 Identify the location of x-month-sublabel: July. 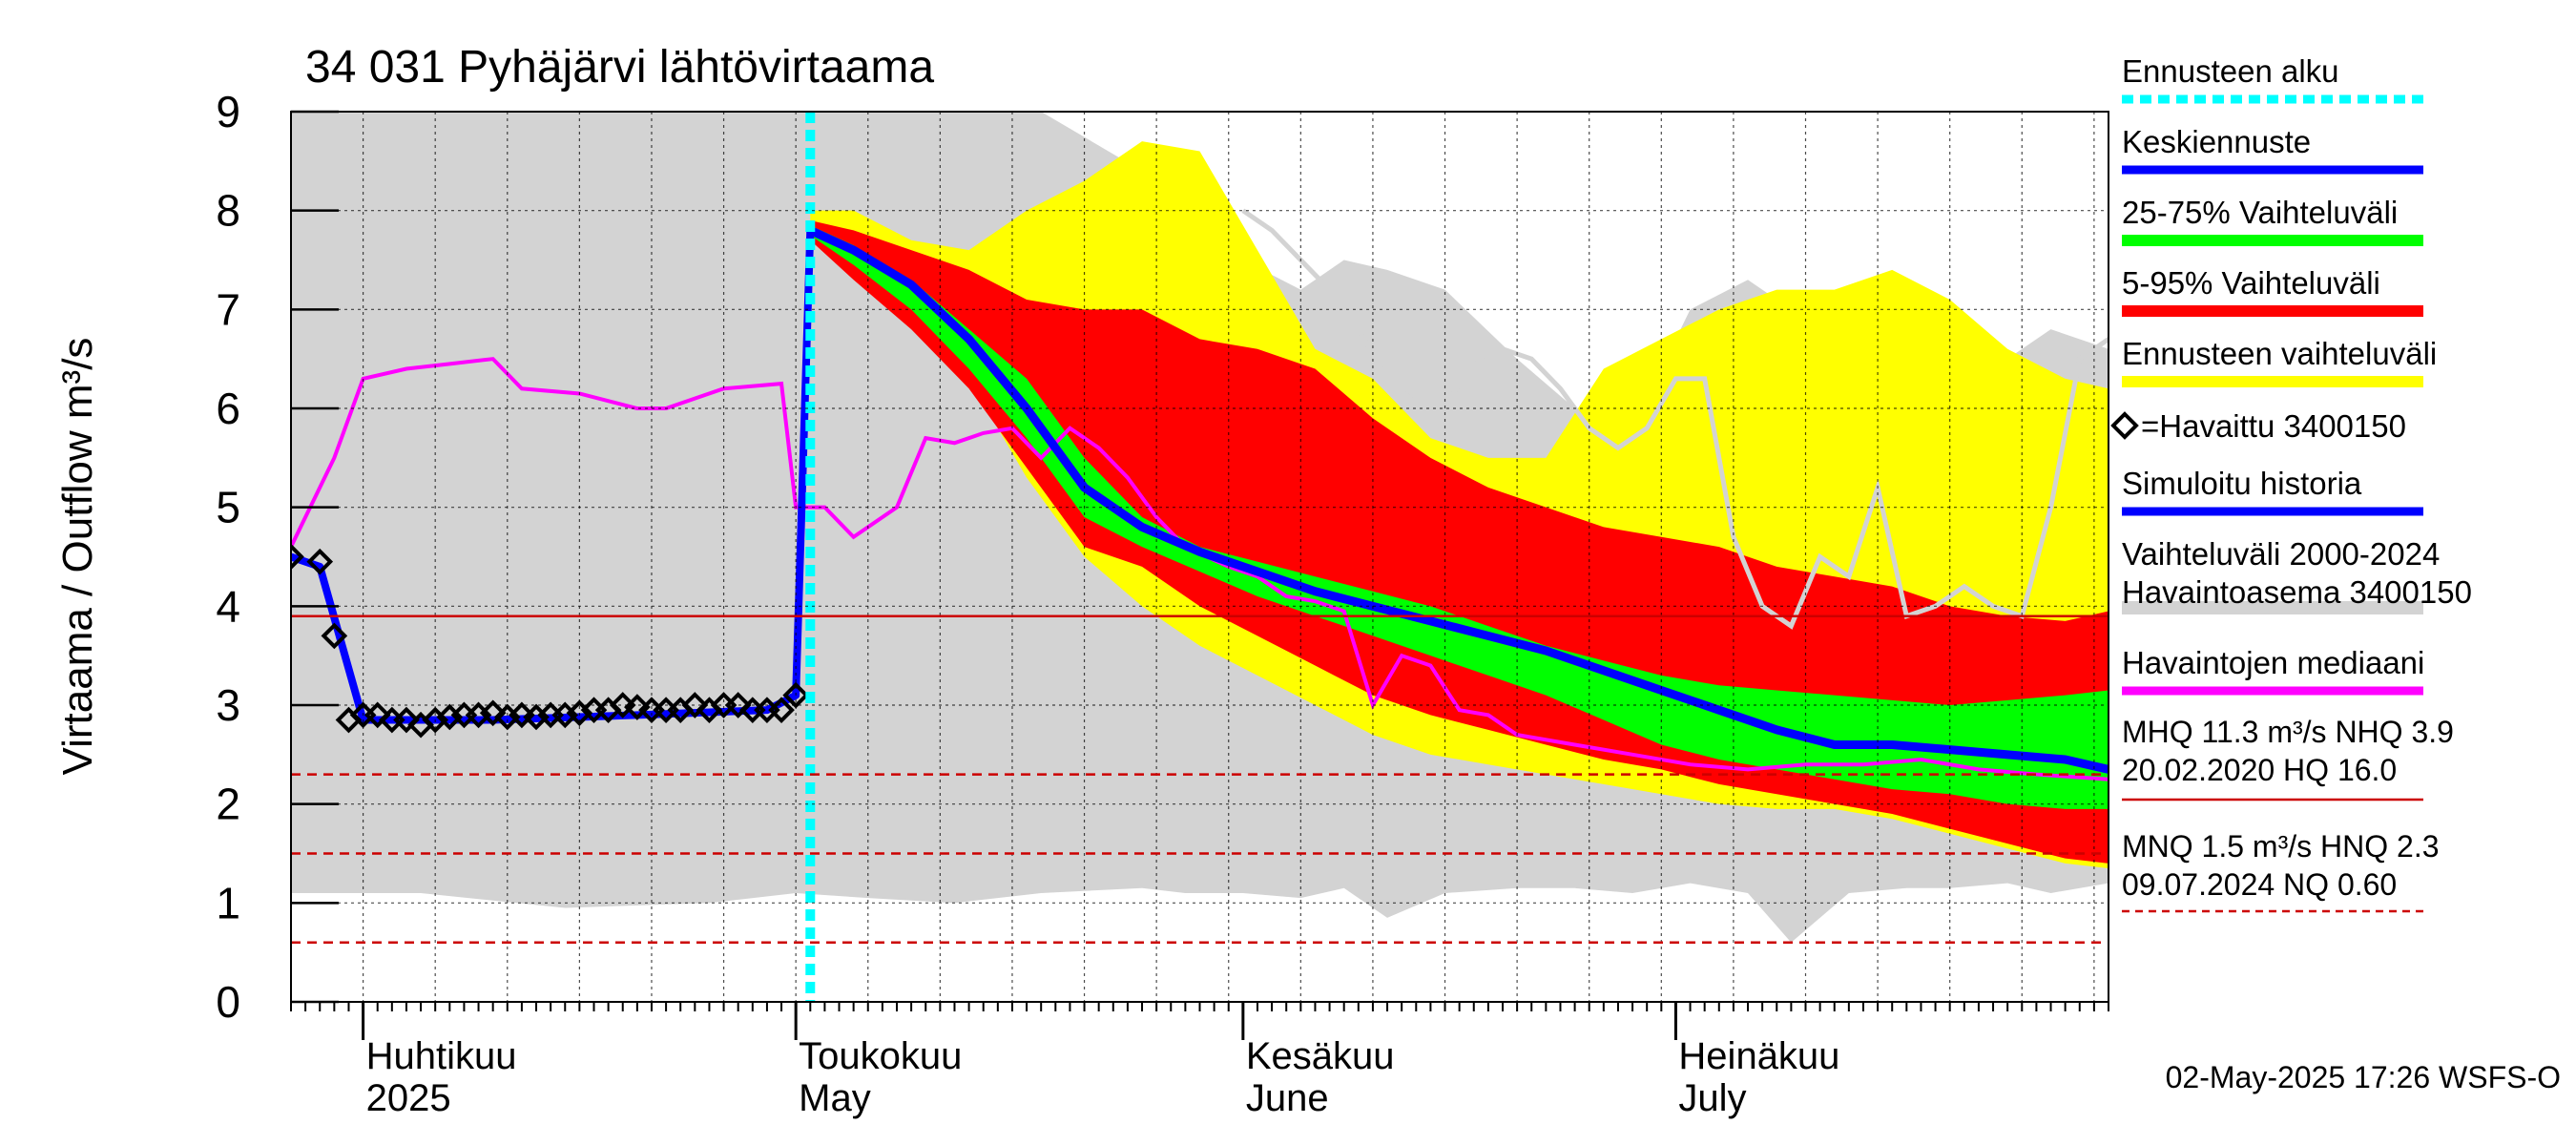
(1712, 1098).